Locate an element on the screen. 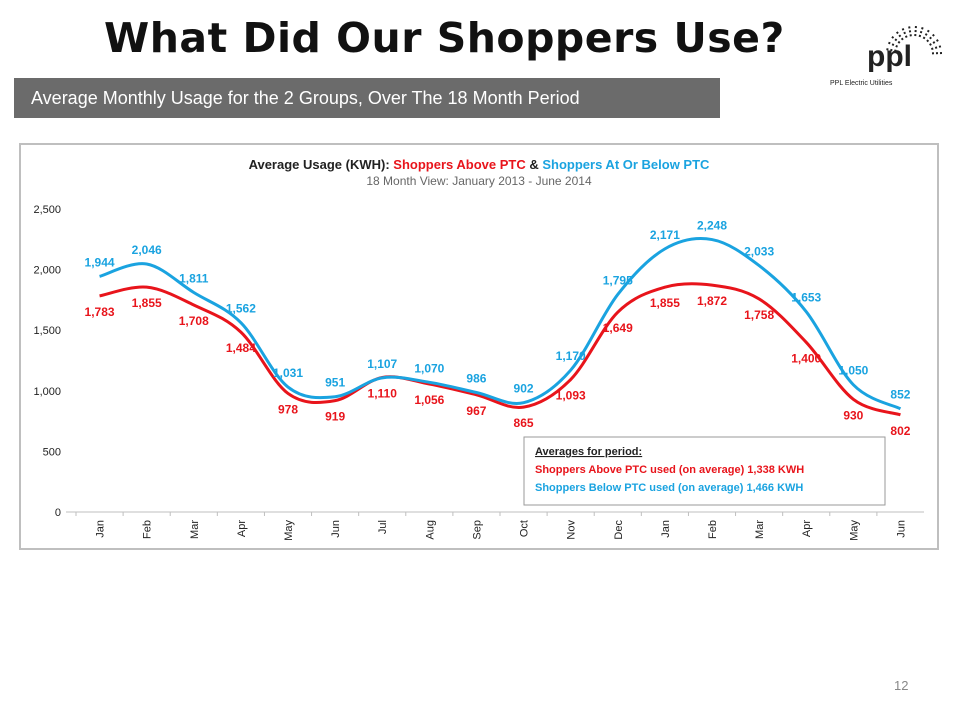  y-tick-label: 2,500 is located at coordinates (47, 210).